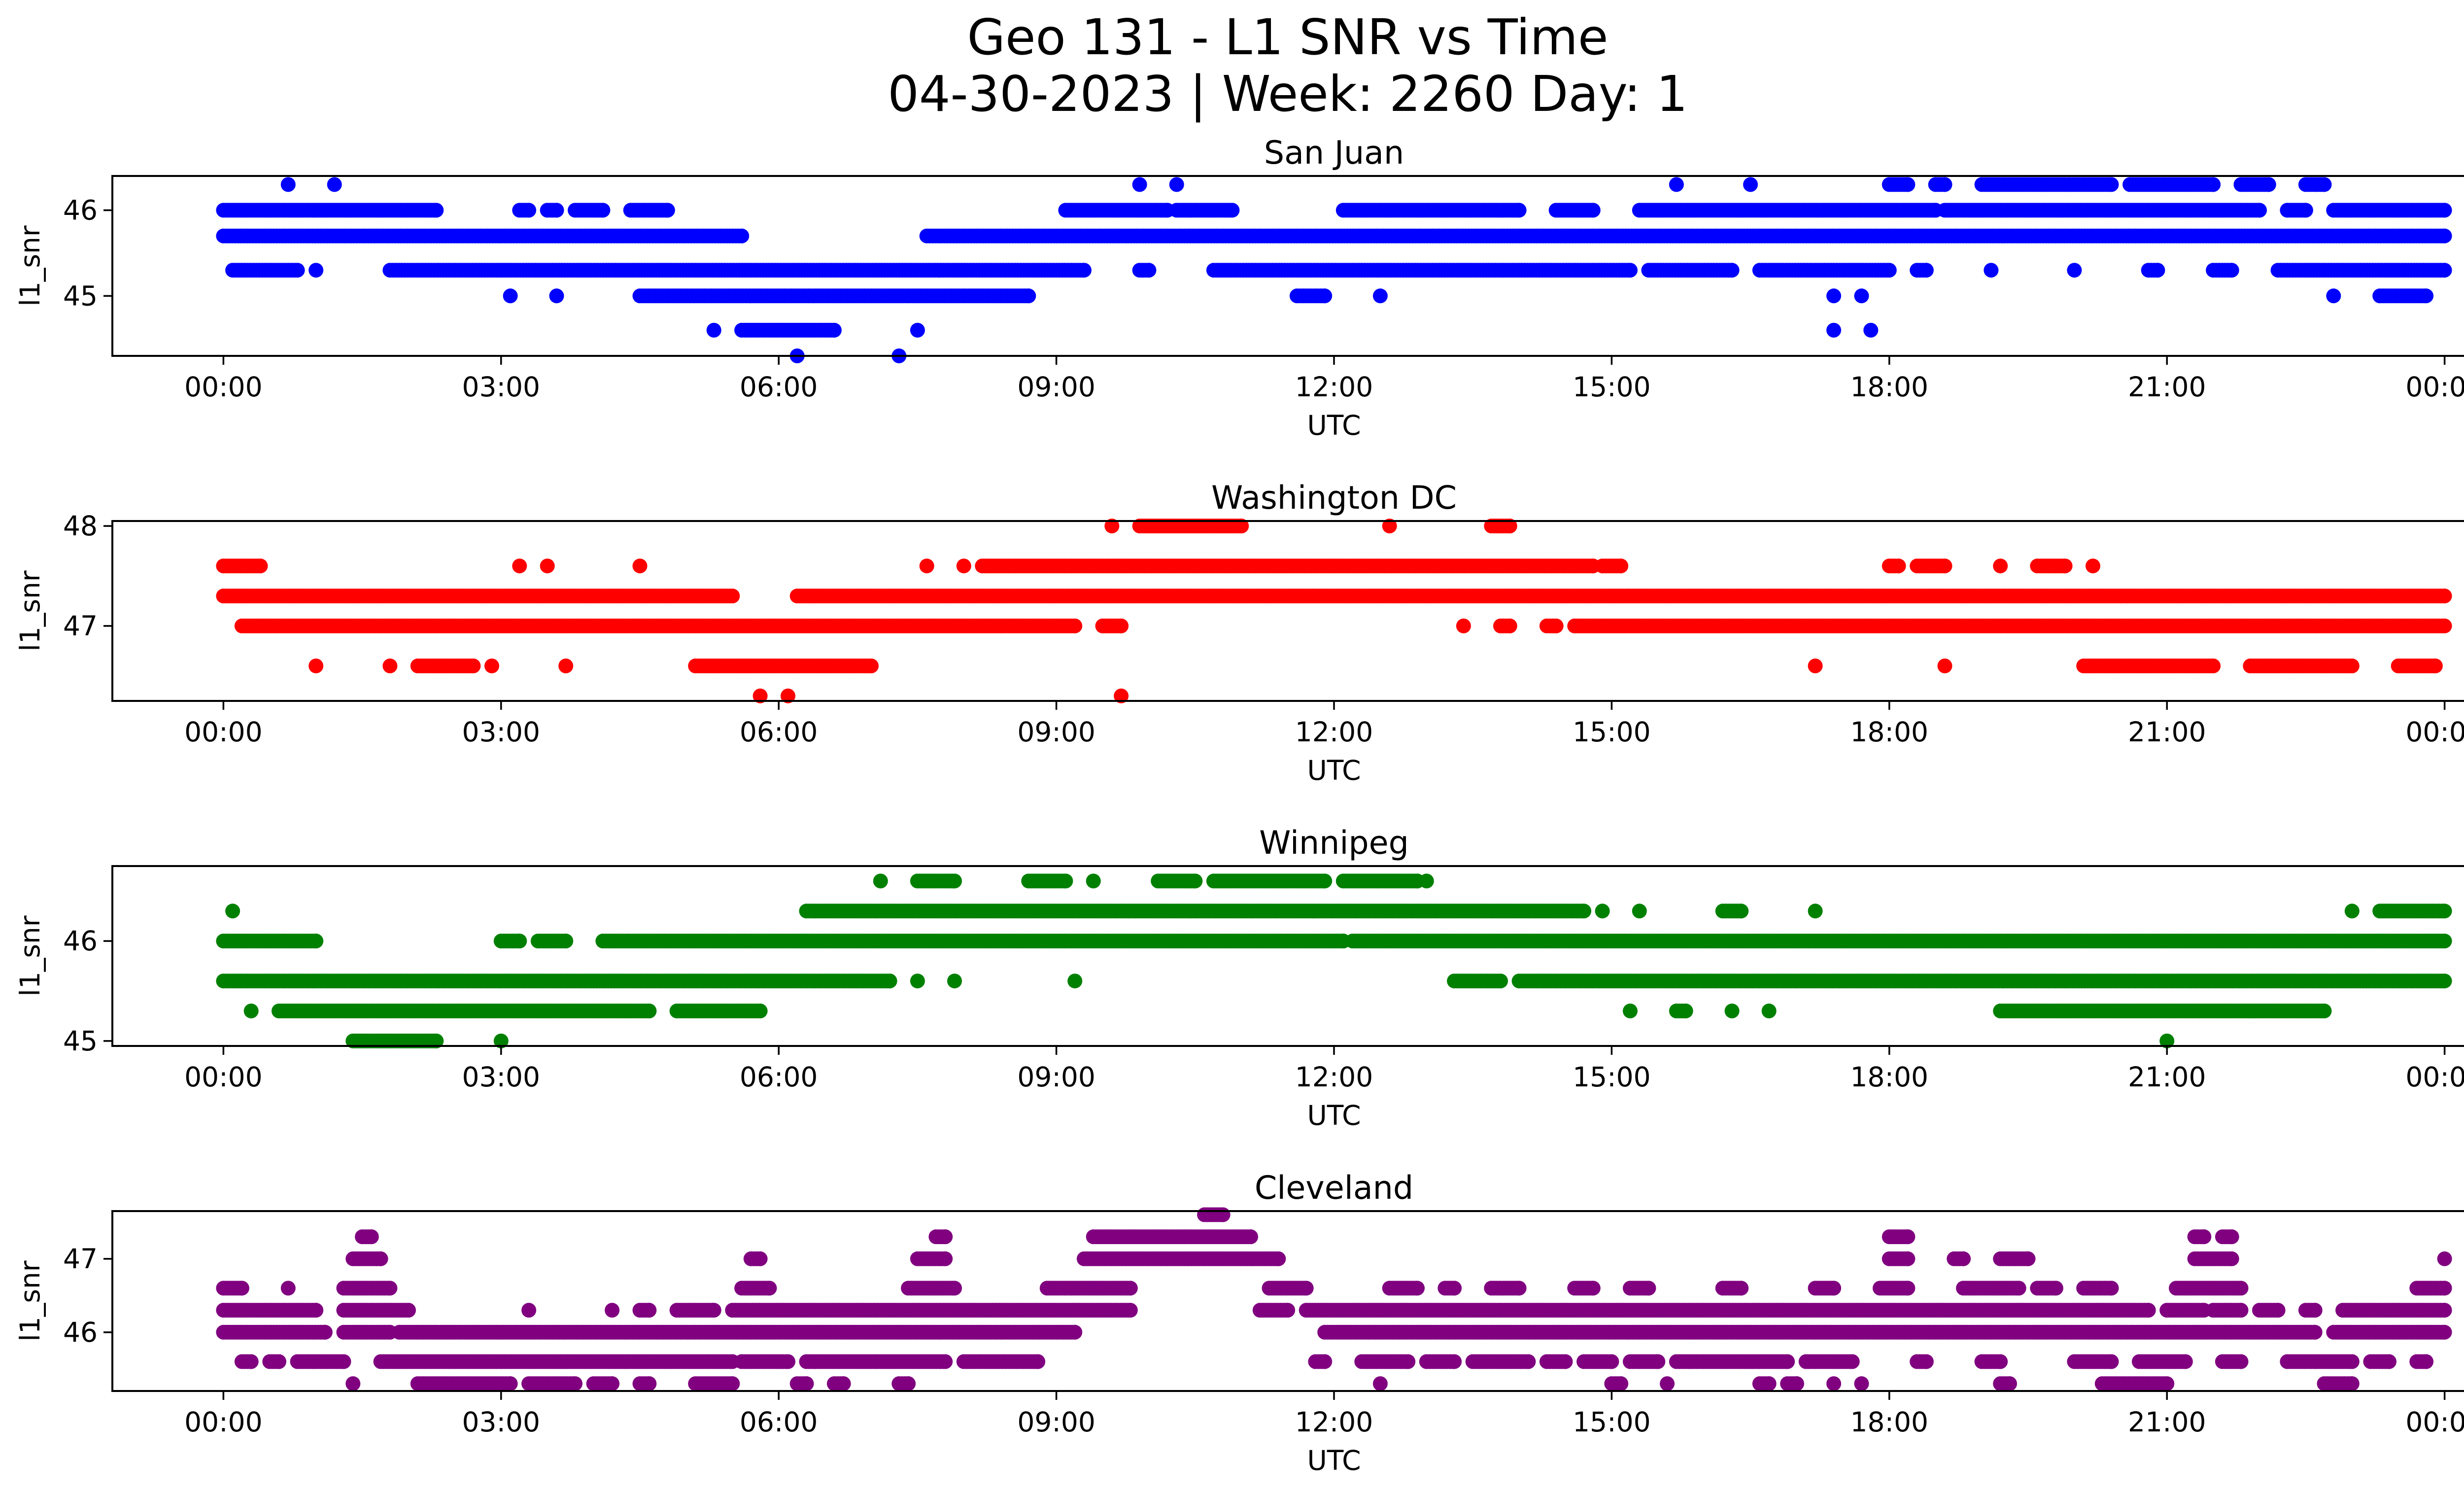 This screenshot has width=2464, height=1495. What do you see at coordinates (2167, 732) in the screenshot?
I see `x-tick-label: 21:00` at bounding box center [2167, 732].